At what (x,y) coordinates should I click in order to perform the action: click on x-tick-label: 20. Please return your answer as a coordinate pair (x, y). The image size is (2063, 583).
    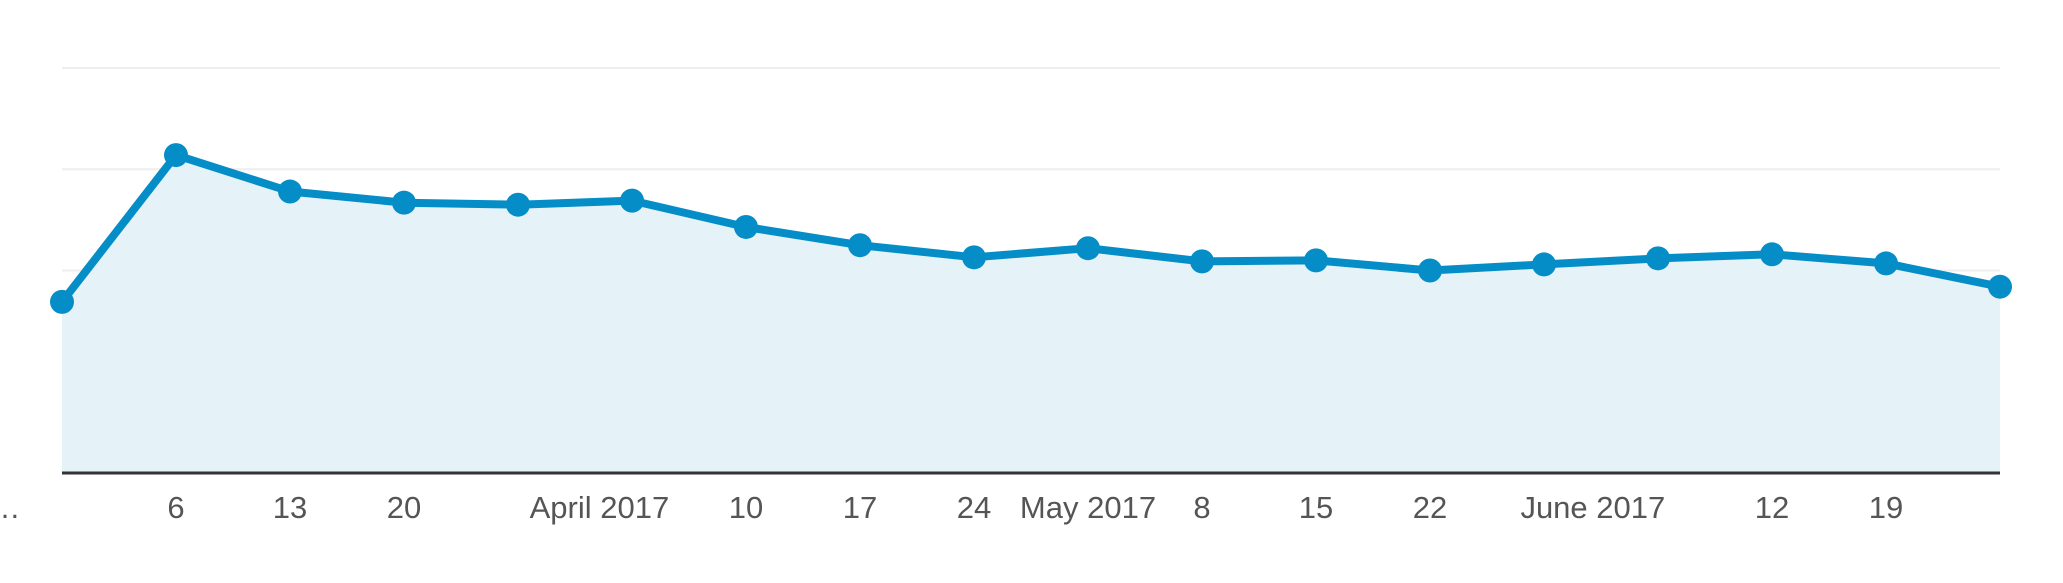
    Looking at the image, I should click on (404, 507).